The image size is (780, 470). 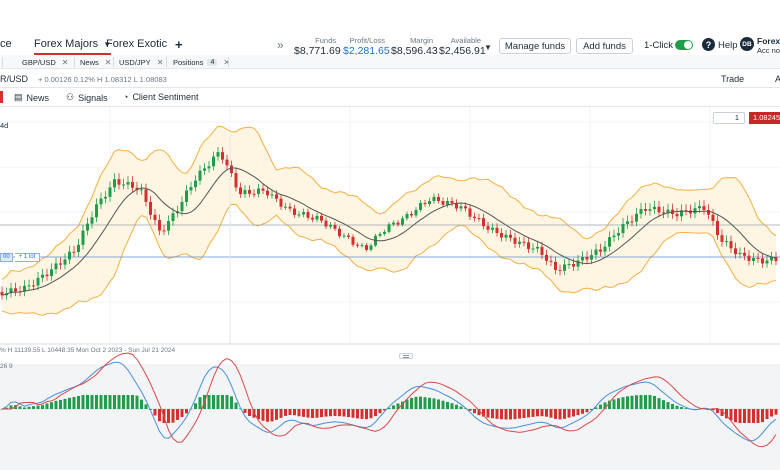 What do you see at coordinates (317, 47) in the screenshot?
I see `funds-metric: Funds $8,771.69` at bounding box center [317, 47].